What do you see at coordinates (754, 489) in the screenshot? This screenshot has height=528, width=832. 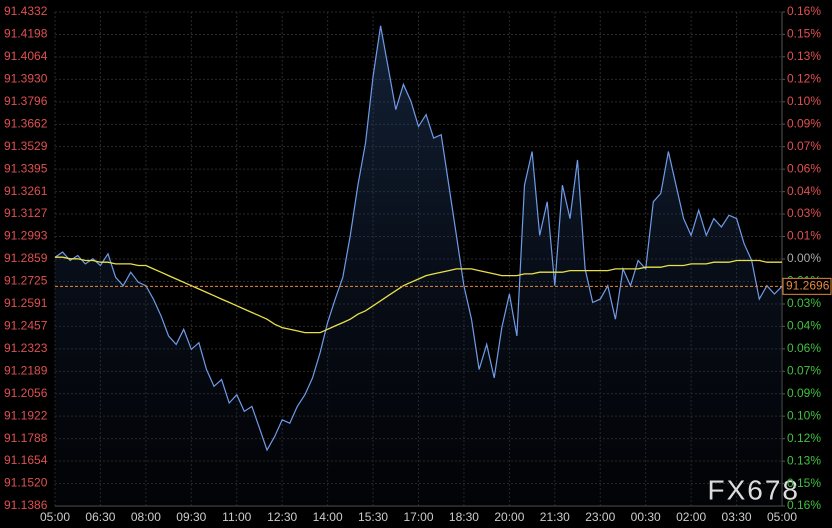 I see `watermark: FX678` at bounding box center [754, 489].